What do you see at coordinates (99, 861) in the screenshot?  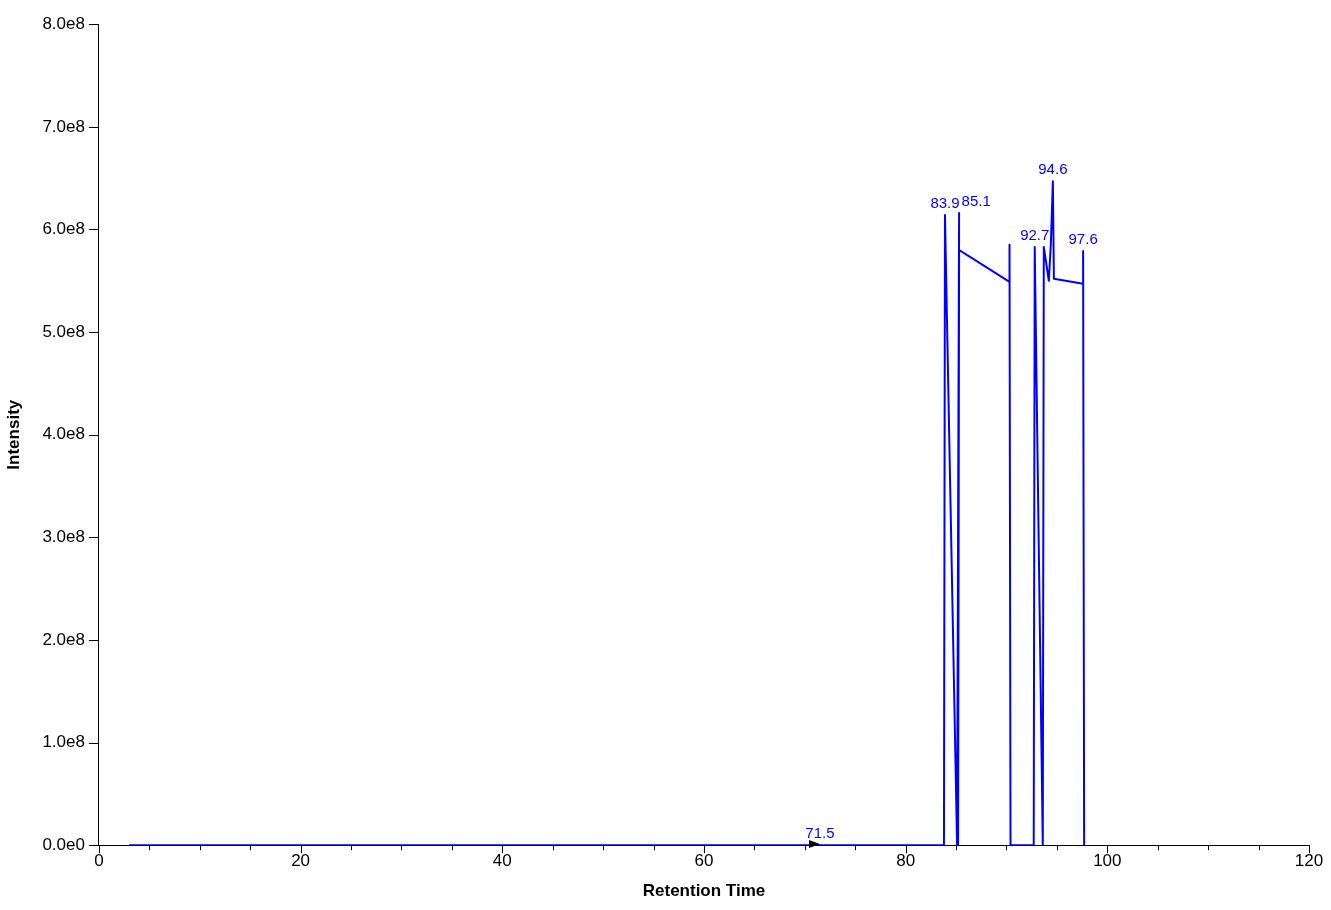 I see `x-tick-label: 0` at bounding box center [99, 861].